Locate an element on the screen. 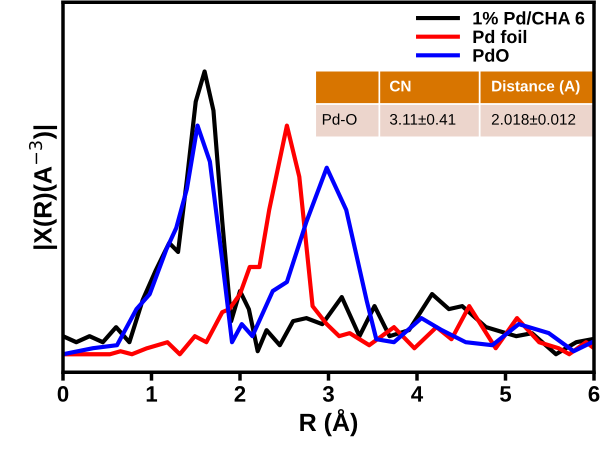  x-tick-label: 4 is located at coordinates (417, 394).